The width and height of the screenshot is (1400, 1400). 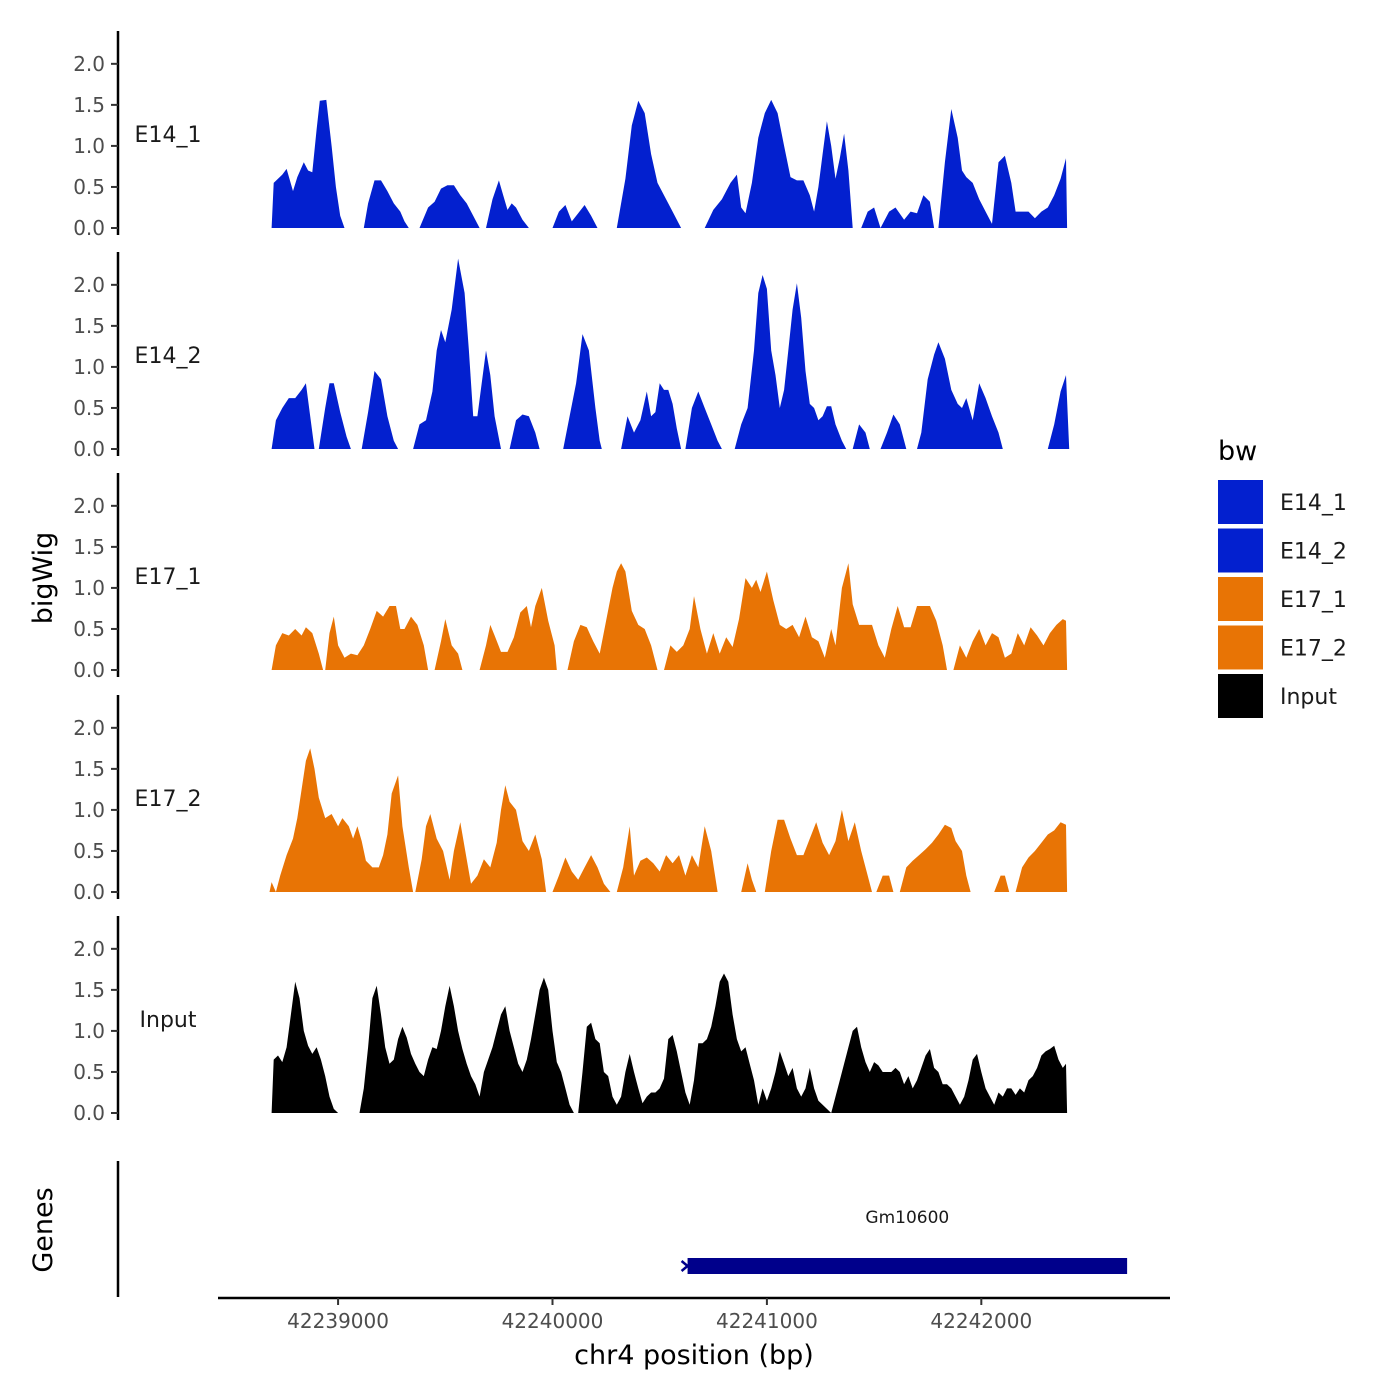 I want to click on track-E14_1: 0.0 0.5 1.0 1.5 2.0 E14_1, so click(x=570, y=135).